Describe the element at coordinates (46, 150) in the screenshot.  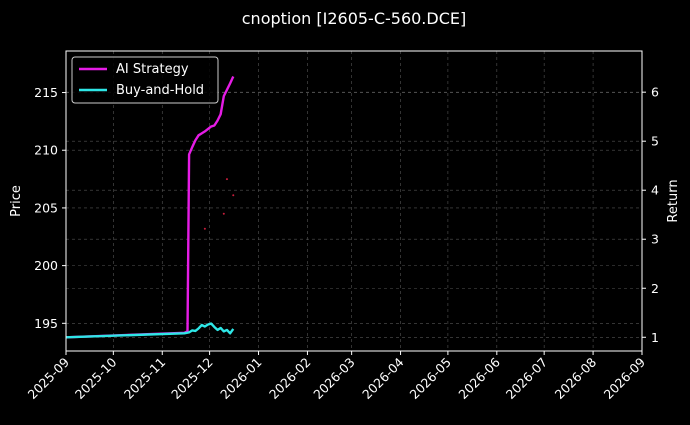
I see `left-tick-label: 210` at that location.